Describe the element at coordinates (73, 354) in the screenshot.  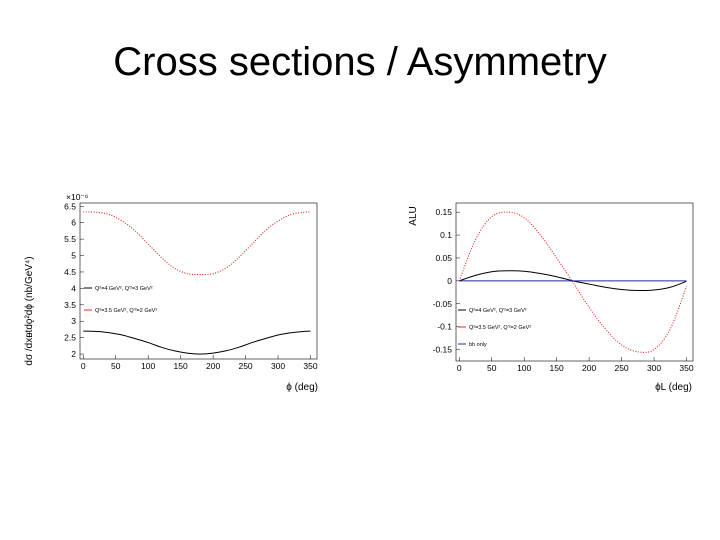
I see `y-tick-label: 2` at that location.